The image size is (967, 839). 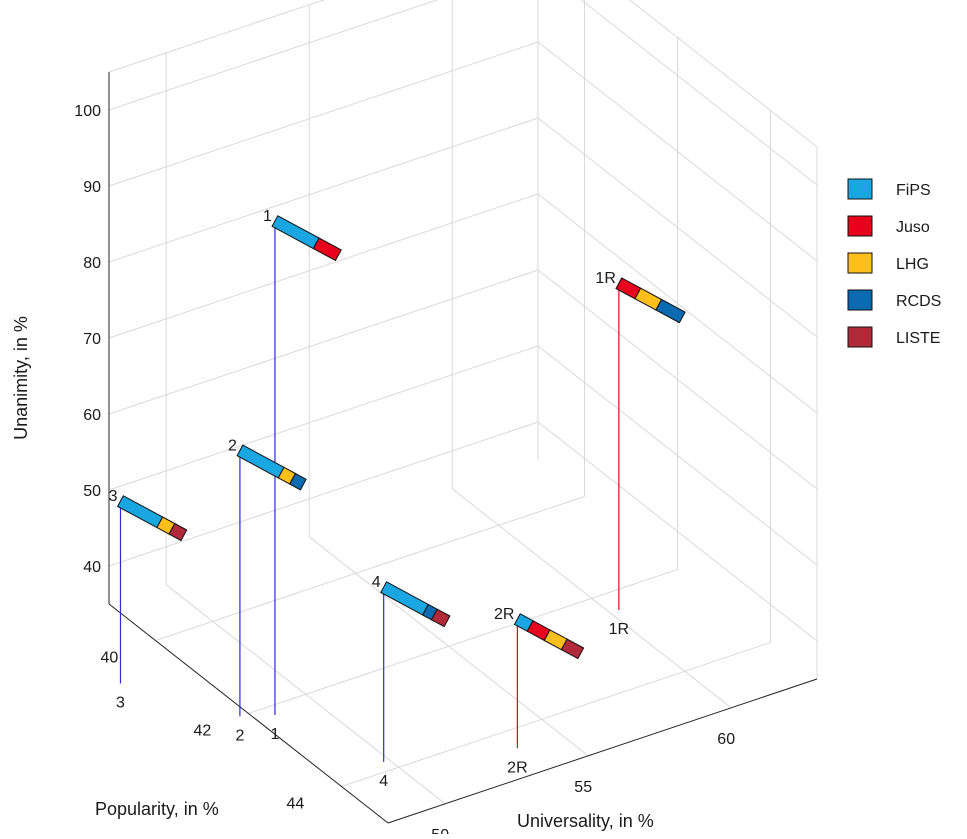 What do you see at coordinates (92, 491) in the screenshot?
I see `z-tick-label: 50` at bounding box center [92, 491].